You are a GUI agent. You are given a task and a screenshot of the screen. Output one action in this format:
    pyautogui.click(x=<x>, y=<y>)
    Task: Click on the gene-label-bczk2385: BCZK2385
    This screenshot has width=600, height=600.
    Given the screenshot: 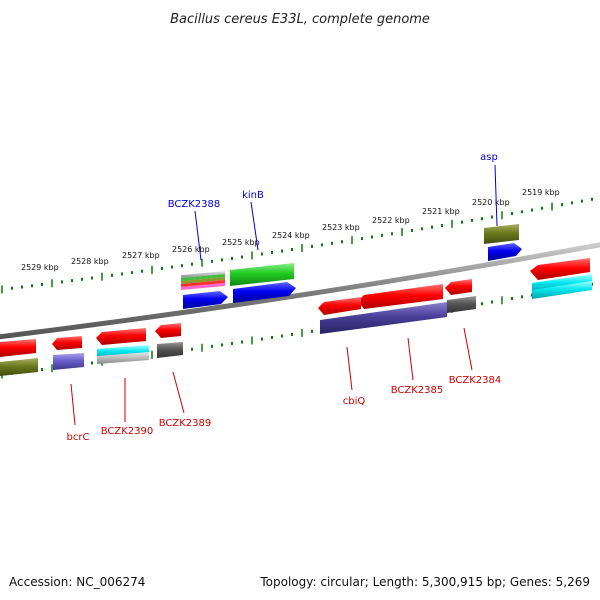 What is the action you would take?
    pyautogui.click(x=417, y=390)
    